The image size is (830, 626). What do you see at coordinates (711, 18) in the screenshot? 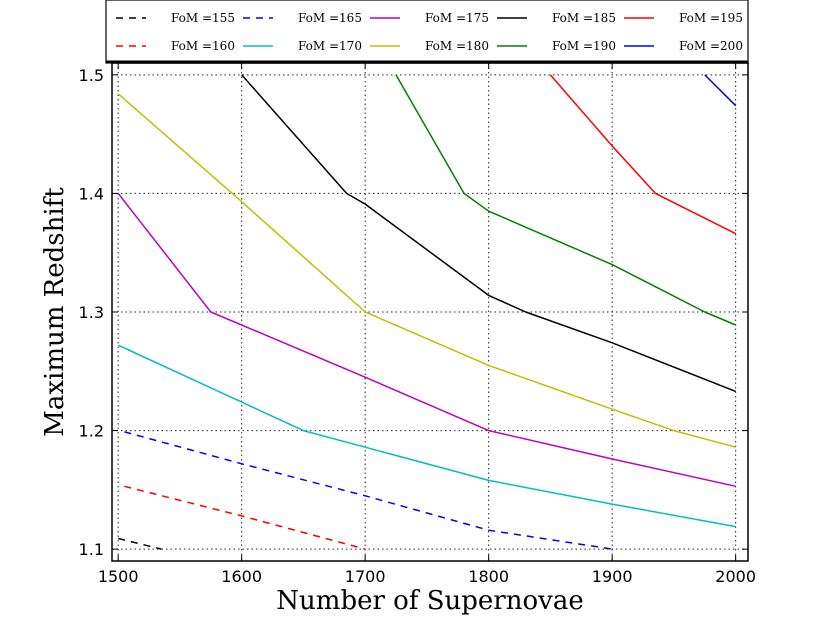
I see `legend-label: FoM =195` at bounding box center [711, 18].